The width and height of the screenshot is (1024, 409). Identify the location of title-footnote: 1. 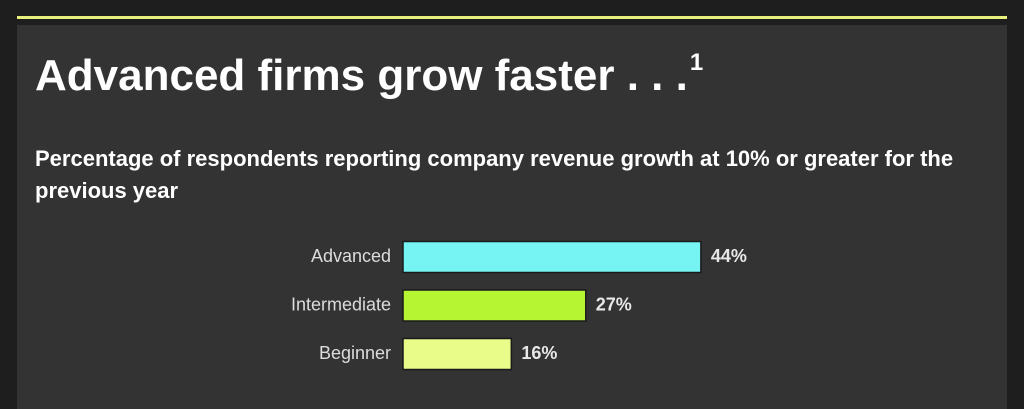
(696, 62).